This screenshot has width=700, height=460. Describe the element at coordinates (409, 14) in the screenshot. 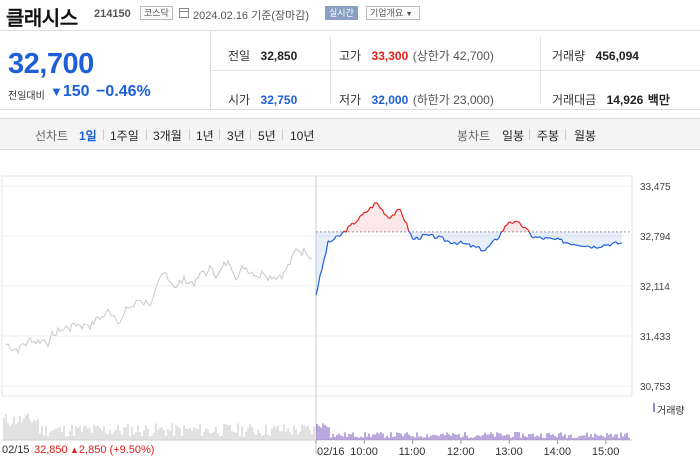

I see `chevron-down-icon: ▼` at that location.